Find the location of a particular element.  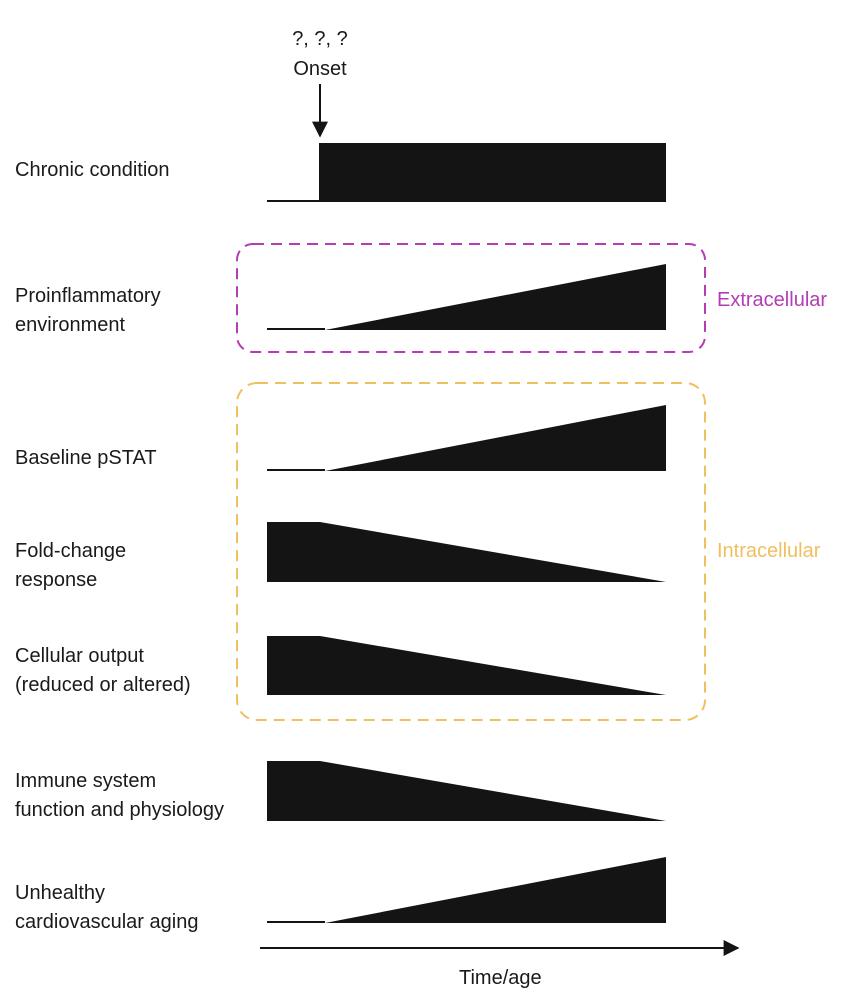

row-label-baseline-pstat: Baseline pSTAT is located at coordinates (86, 458).